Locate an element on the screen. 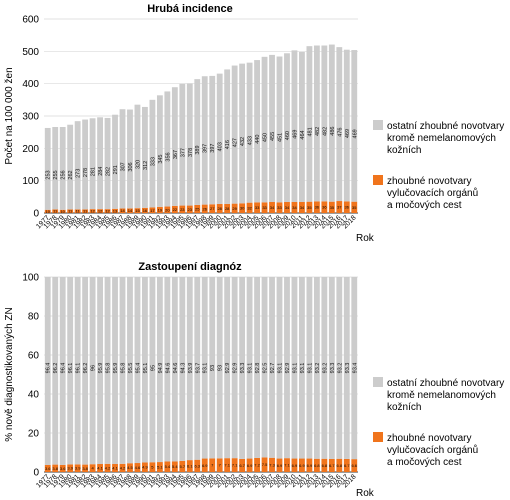 The image size is (510, 500). data-label-uro: 23 is located at coordinates (182, 209).